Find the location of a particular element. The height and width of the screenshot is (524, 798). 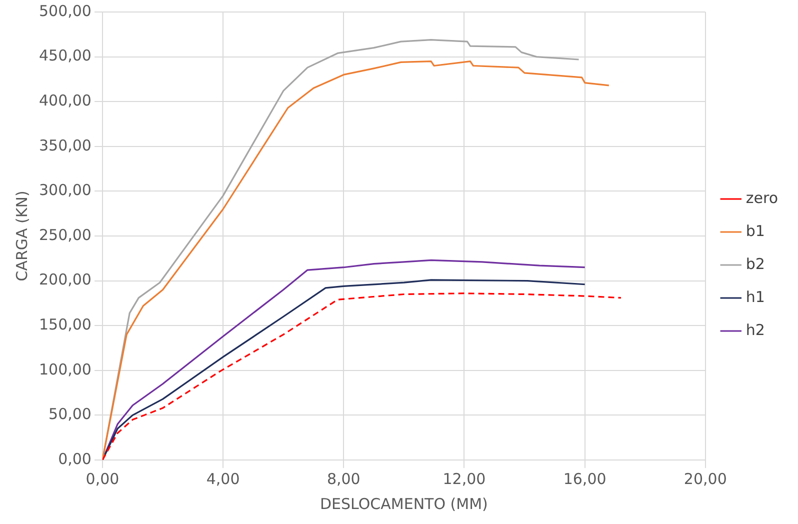

x-tick-label: 12,00 is located at coordinates (464, 479).